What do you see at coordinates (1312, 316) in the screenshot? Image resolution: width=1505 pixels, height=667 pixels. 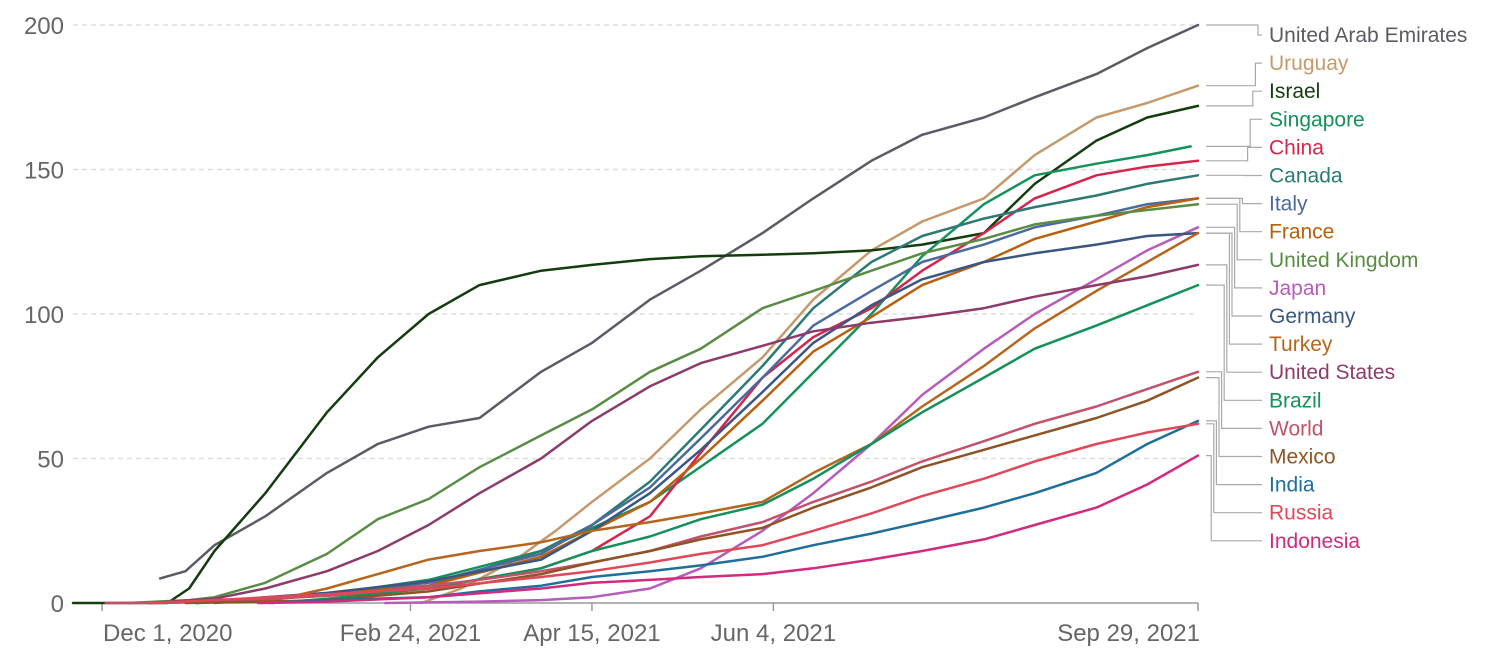 I see `legend-label: Germany` at bounding box center [1312, 316].